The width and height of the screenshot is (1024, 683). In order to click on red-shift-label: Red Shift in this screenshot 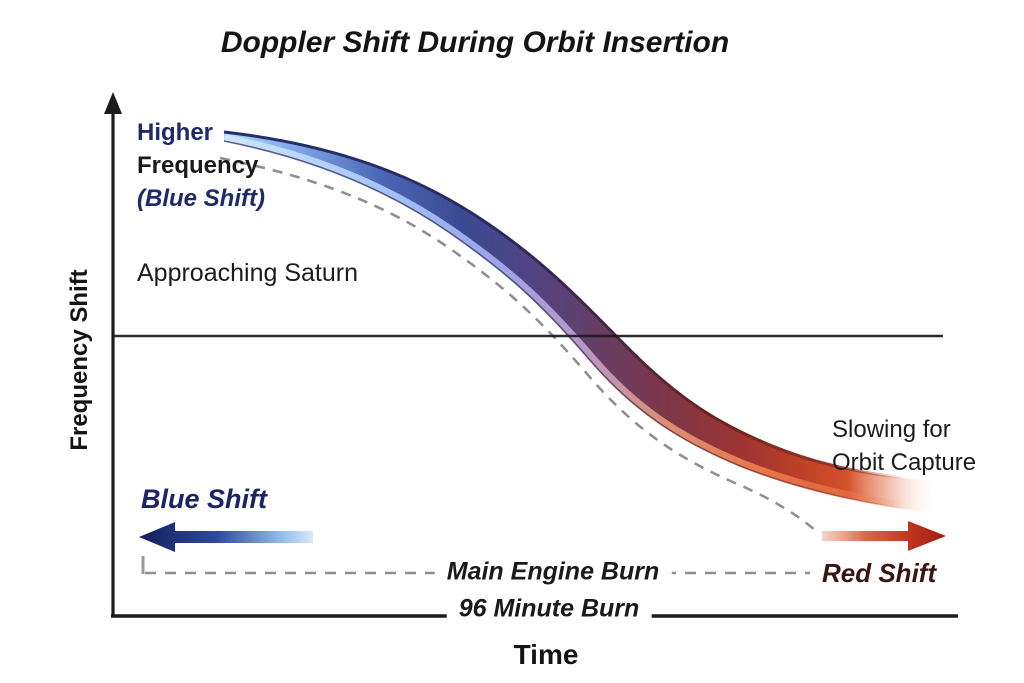, I will do `click(879, 573)`.